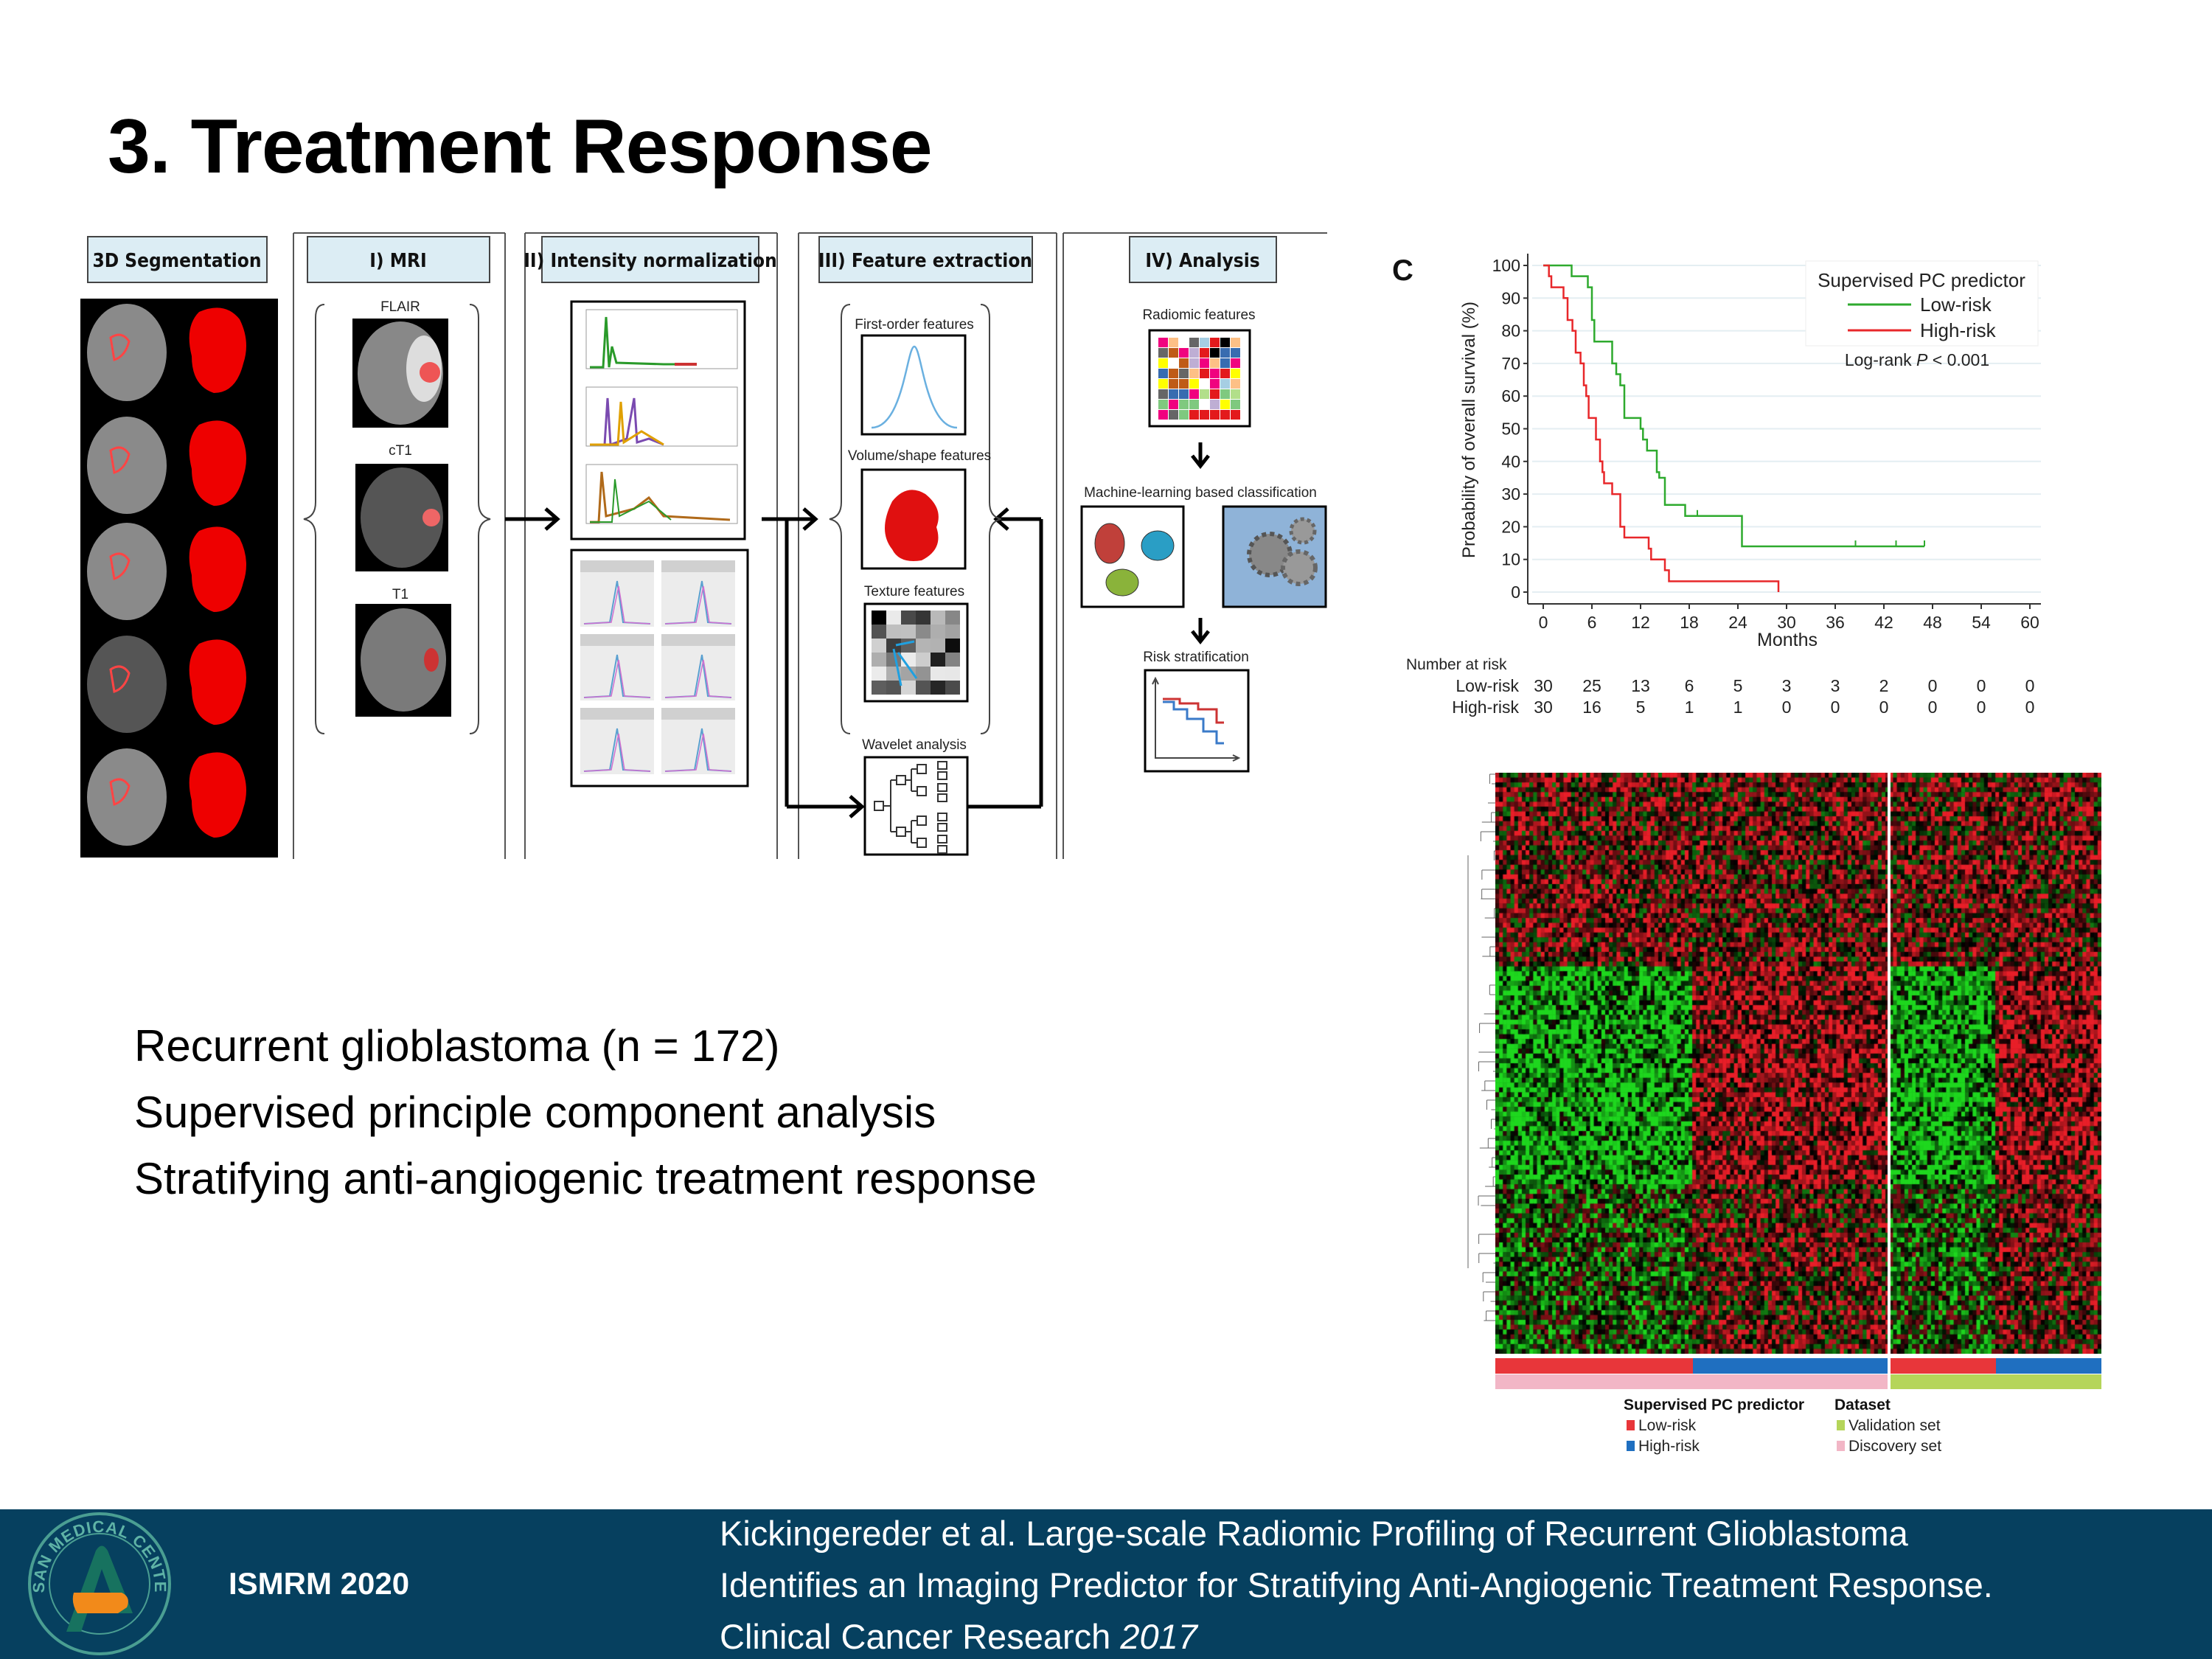 The width and height of the screenshot is (2212, 1659). Describe the element at coordinates (914, 591) in the screenshot. I see `label-texture: Texture features` at that location.